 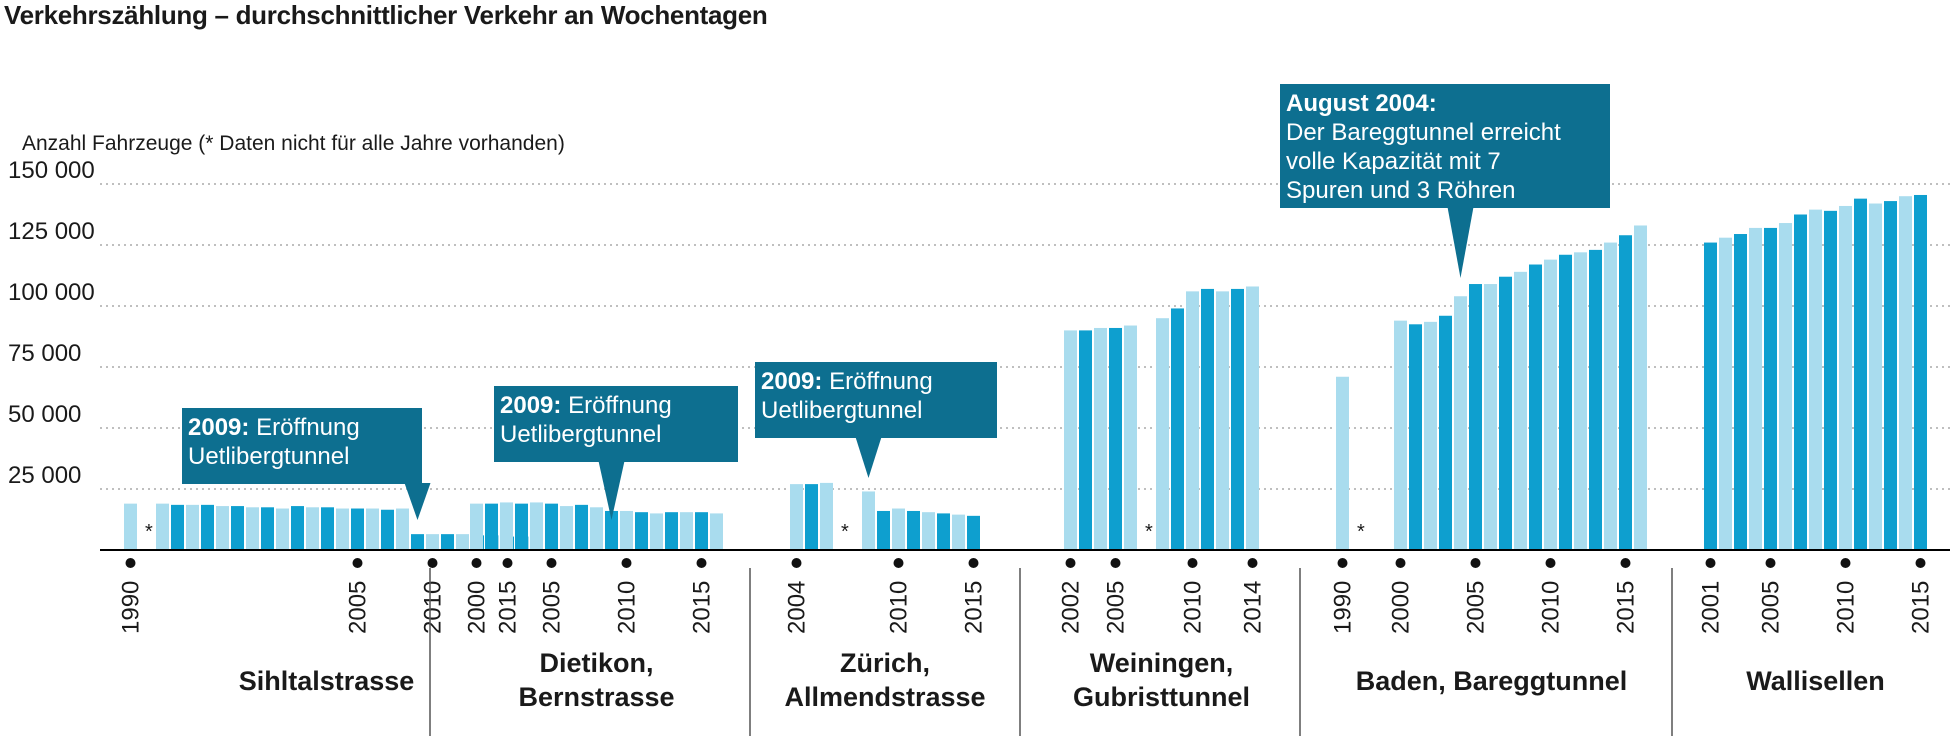 I want to click on group-label: Weiningen,, so click(x=1162, y=663).